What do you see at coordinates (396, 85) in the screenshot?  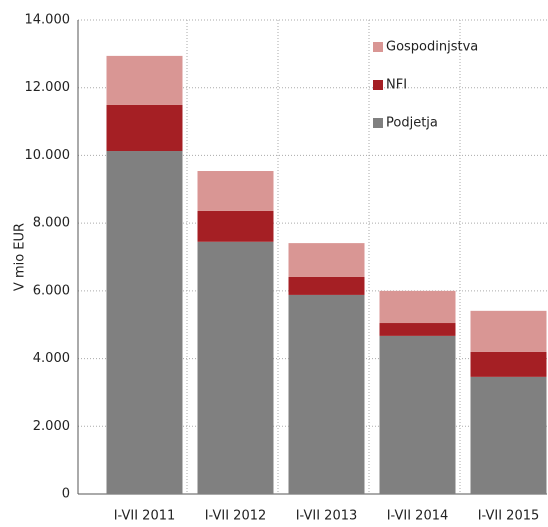 I see `legend-label: NFI` at bounding box center [396, 85].